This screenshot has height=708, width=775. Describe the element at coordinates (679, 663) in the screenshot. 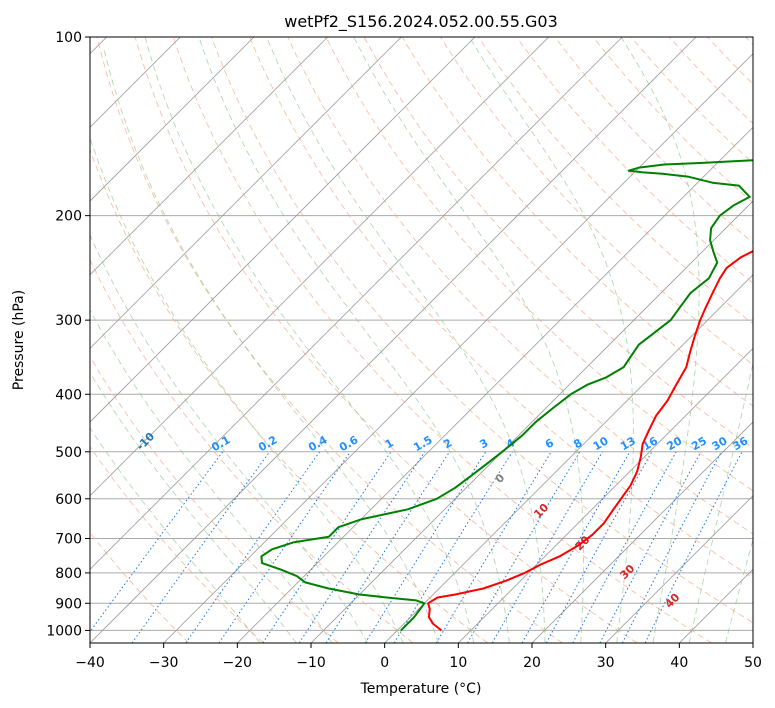

I see `x-tick-label: 40` at that location.